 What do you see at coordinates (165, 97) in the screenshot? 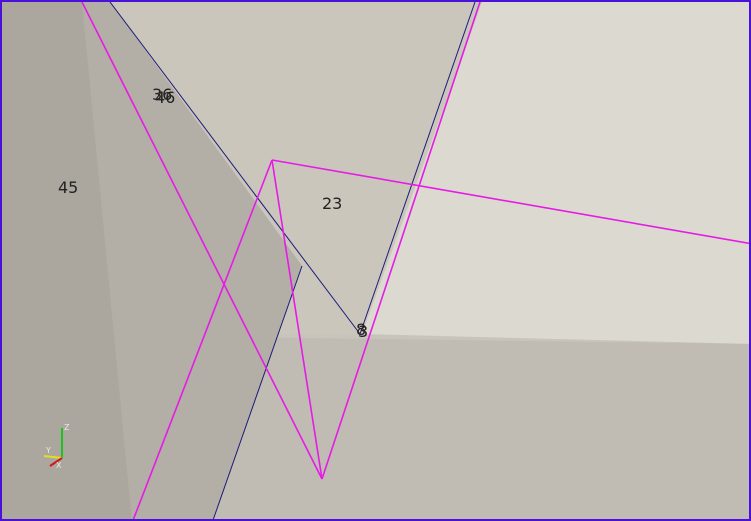
I see `label-46: 46` at bounding box center [165, 97].